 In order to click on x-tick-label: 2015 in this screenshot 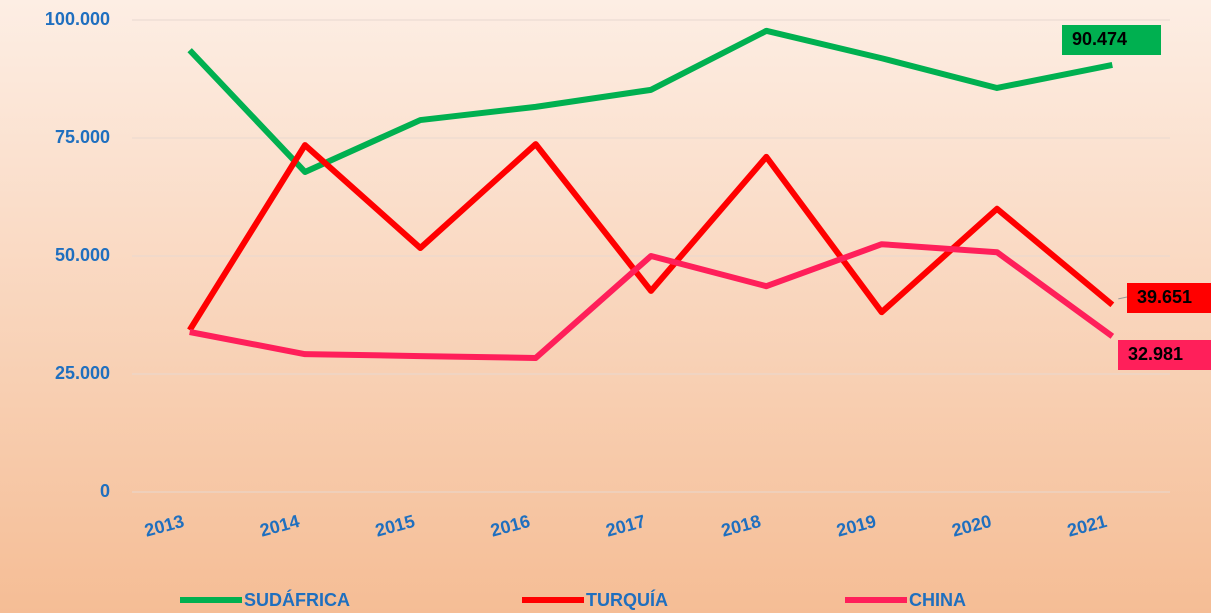, I will do `click(395, 526)`.